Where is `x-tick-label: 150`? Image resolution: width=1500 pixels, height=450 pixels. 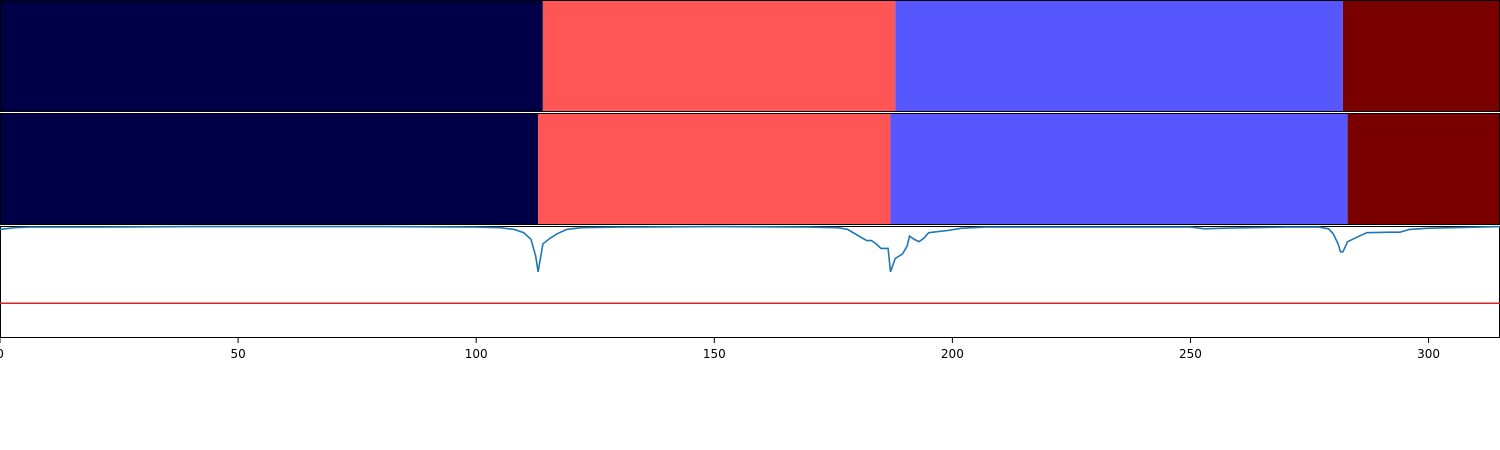 x-tick-label: 150 is located at coordinates (714, 354).